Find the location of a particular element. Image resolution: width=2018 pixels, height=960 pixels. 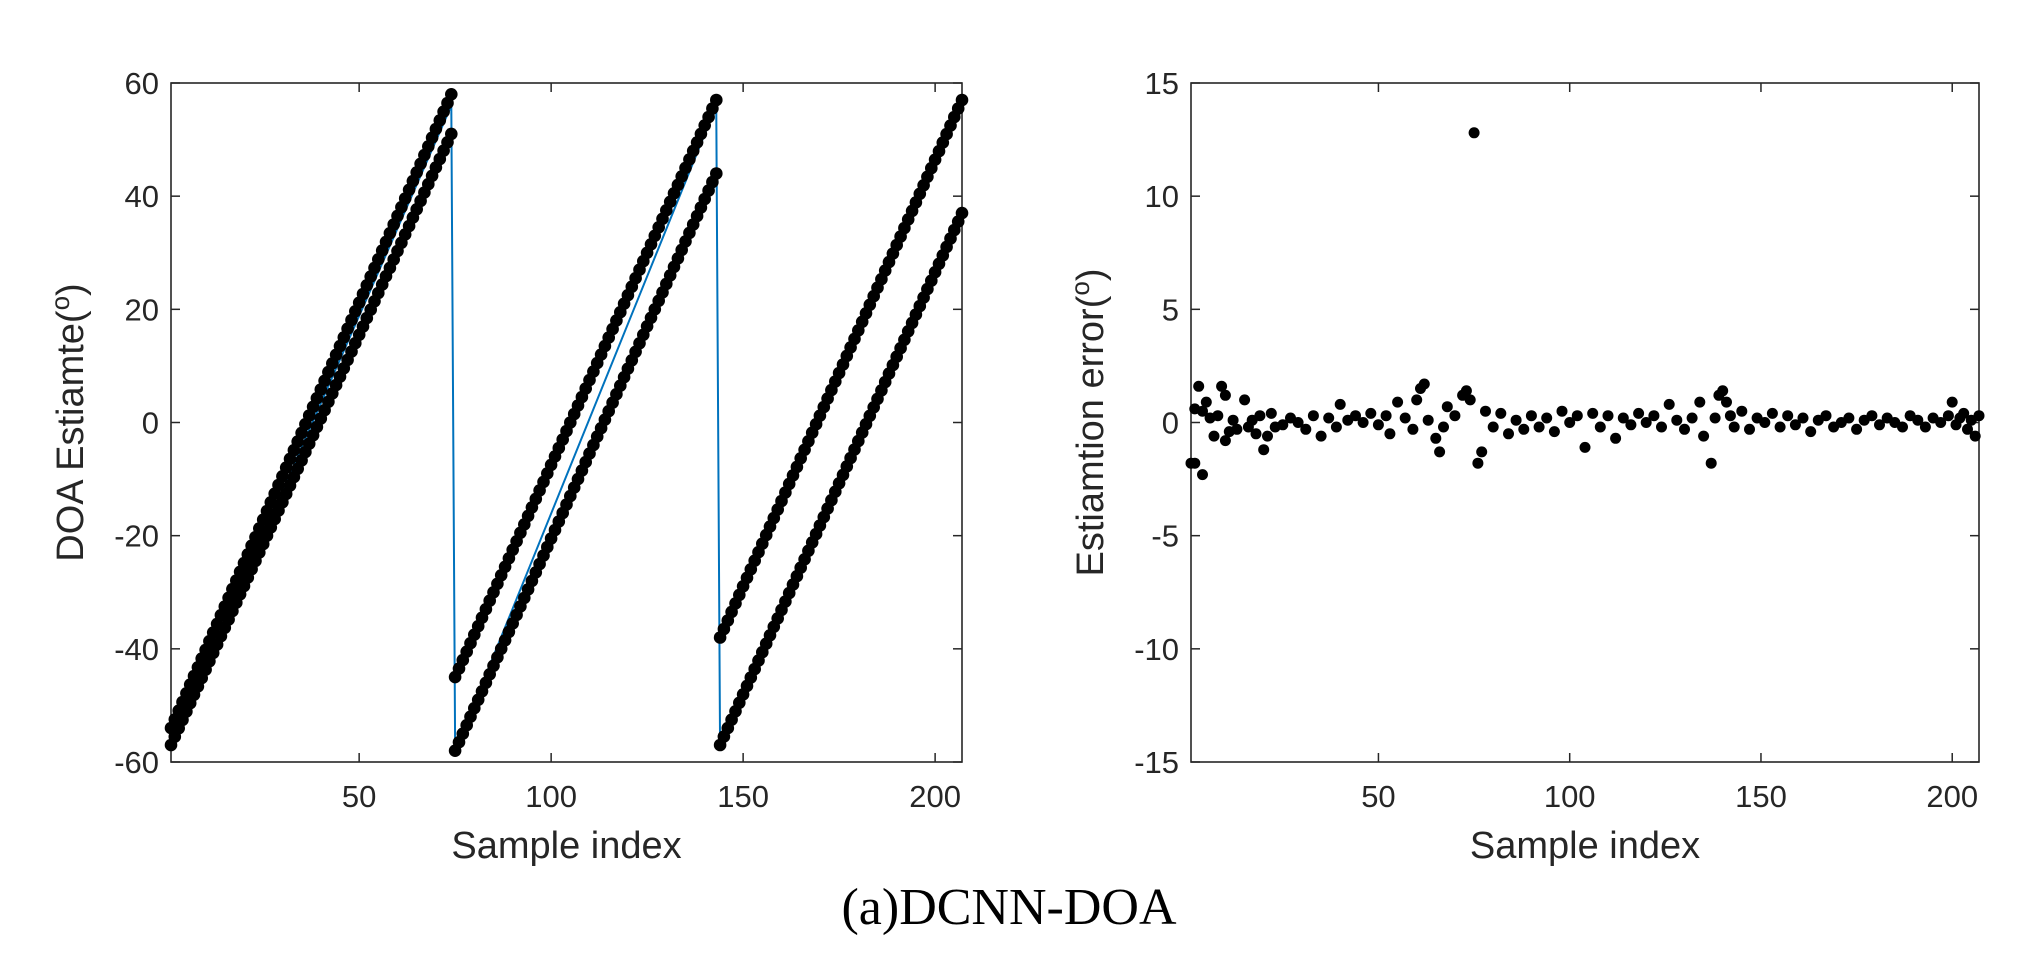

y-tick-label: -60 is located at coordinates (136, 762).